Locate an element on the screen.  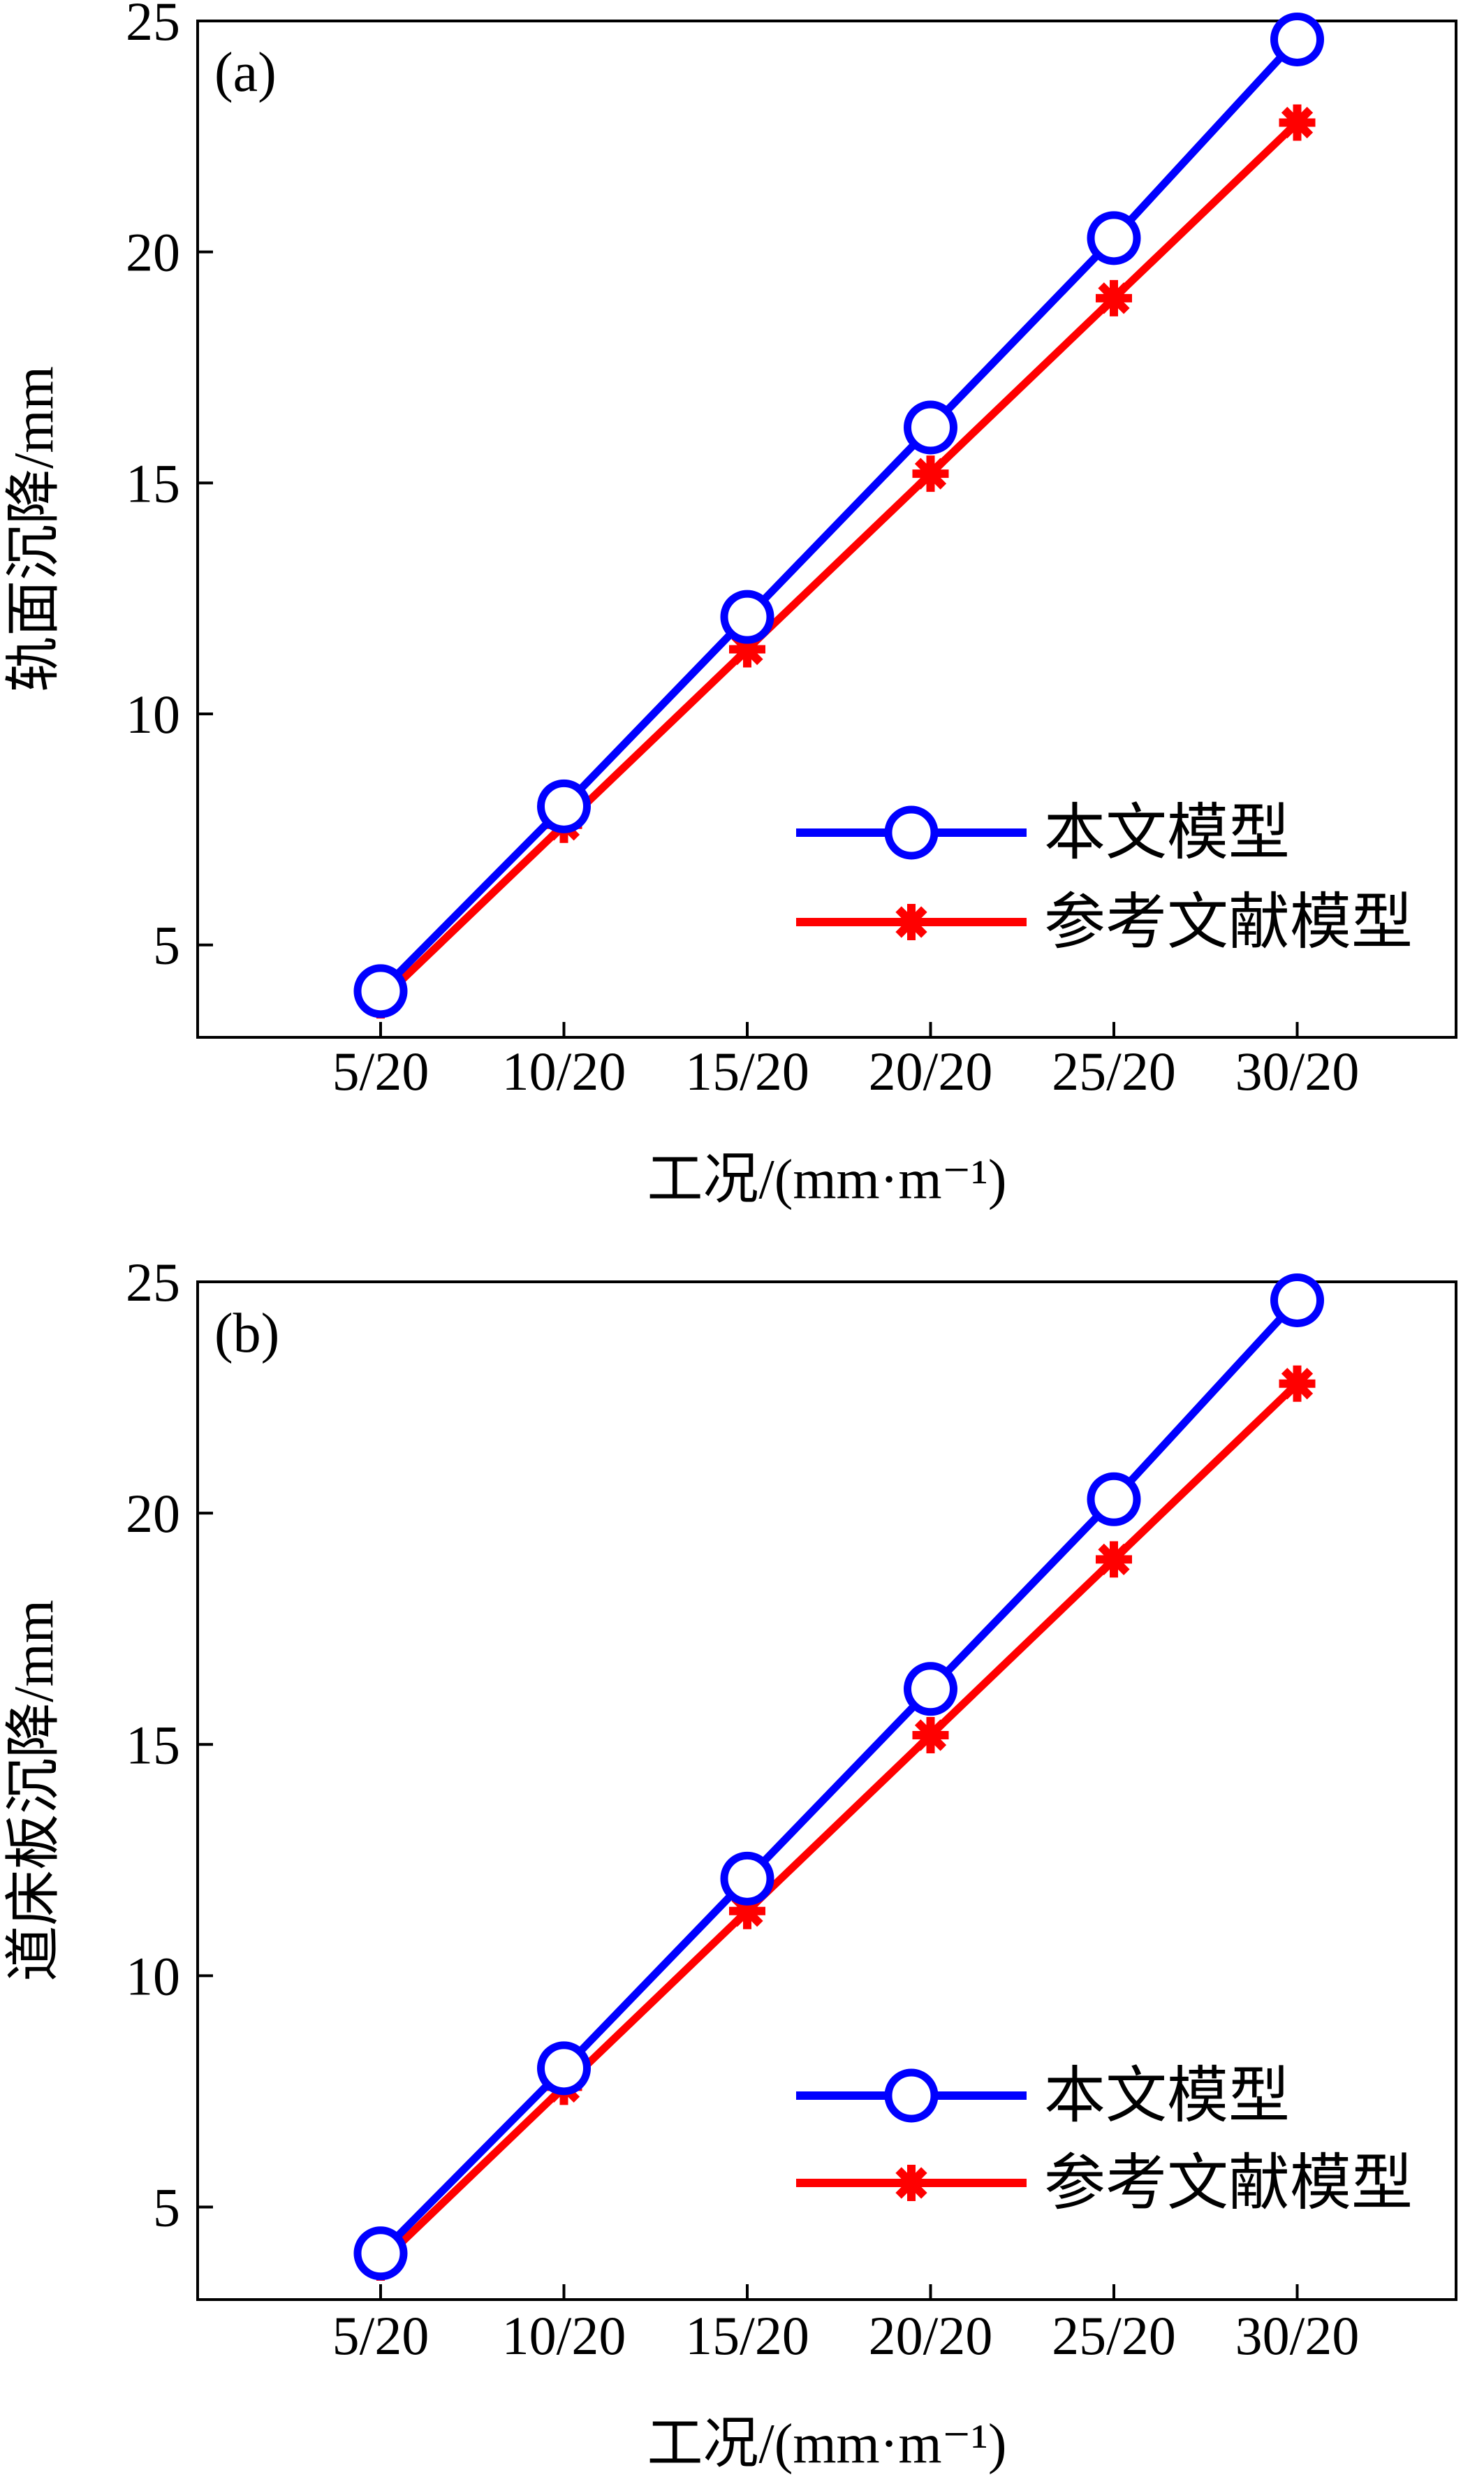
panel-label: (a) is located at coordinates (245, 72).